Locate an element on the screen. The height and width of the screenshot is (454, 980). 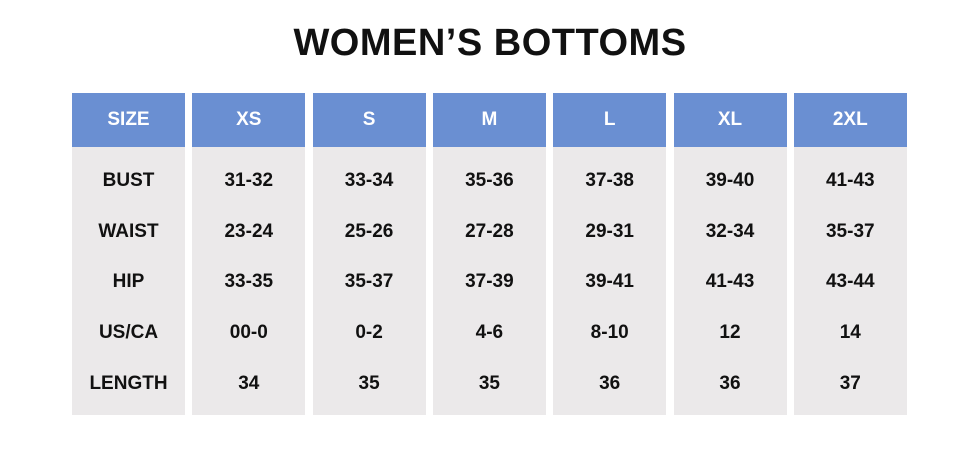
table-cell: 34 is located at coordinates (249, 383).